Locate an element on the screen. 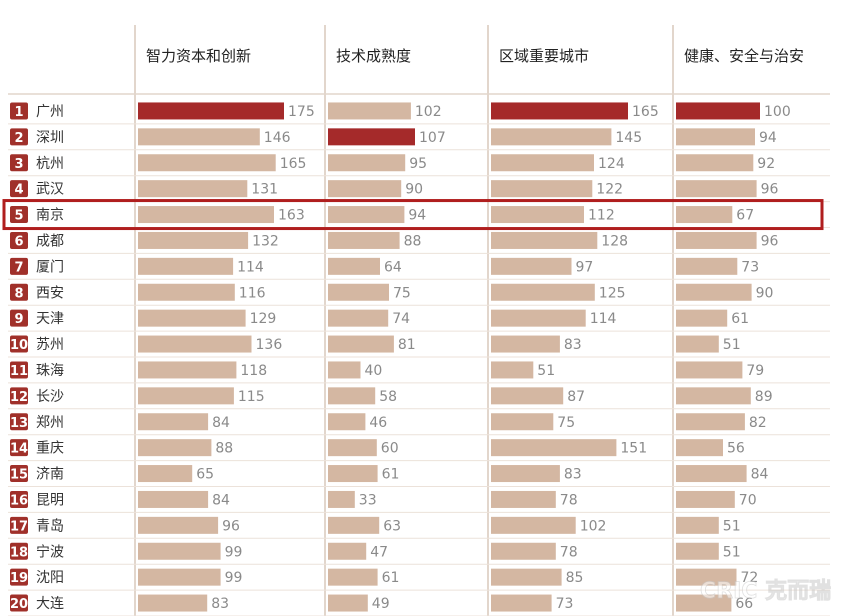 This screenshot has height=616, width=844. table-row: 9 天津 129 74 114 61 is located at coordinates (419, 320).